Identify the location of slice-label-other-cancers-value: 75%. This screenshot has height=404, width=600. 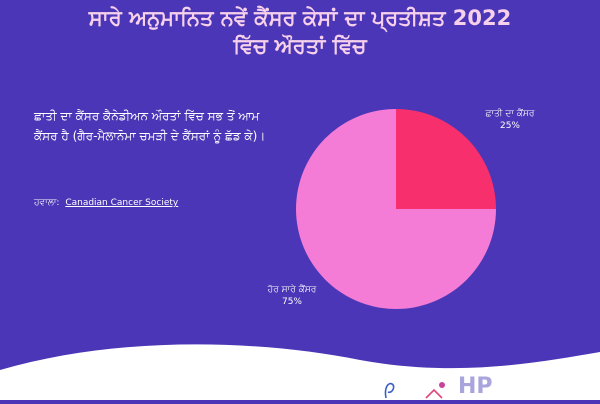
(291, 302).